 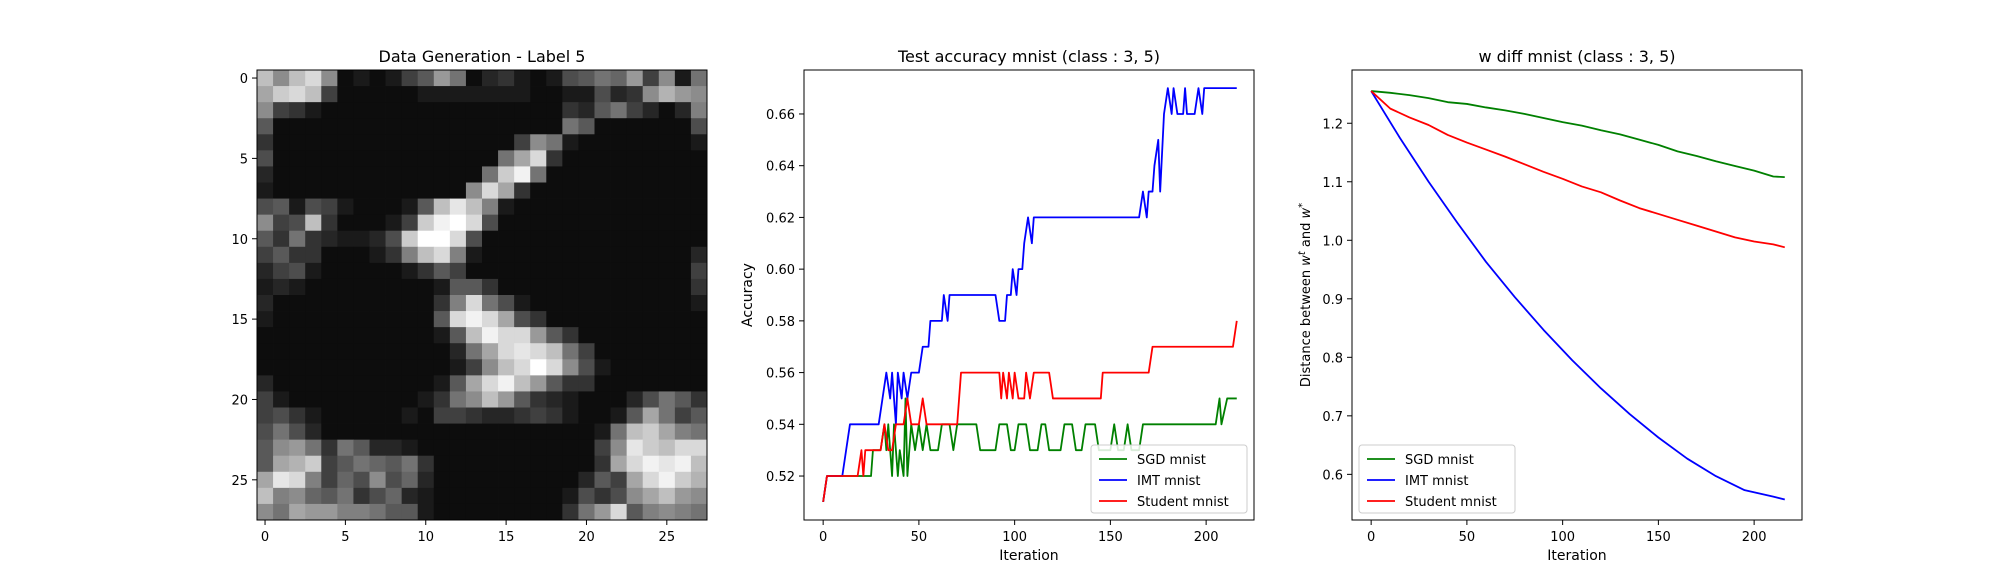 I want to click on y-tick-label: 15, so click(x=239, y=320).